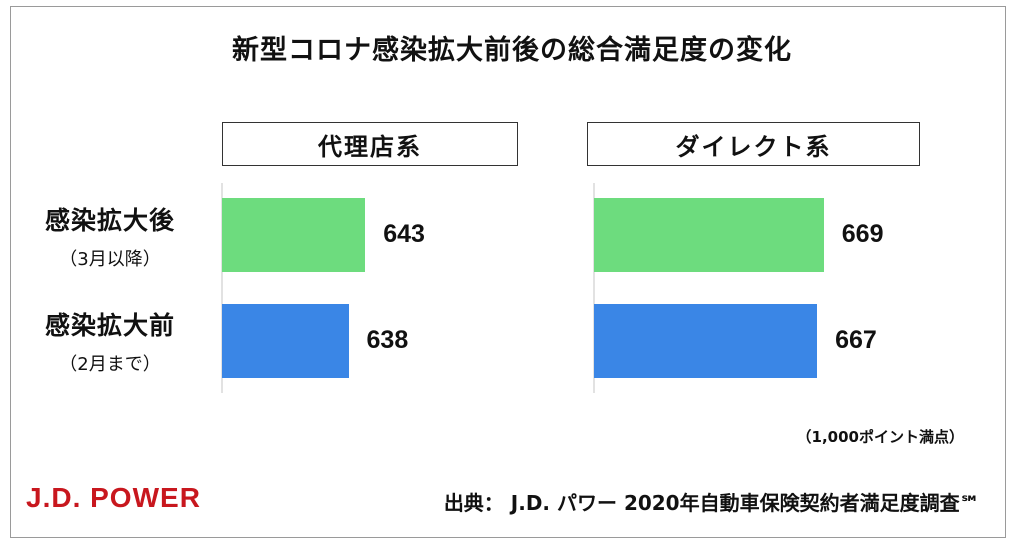  Describe the element at coordinates (404, 234) in the screenshot. I see `value-label-agency-after: 643` at that location.